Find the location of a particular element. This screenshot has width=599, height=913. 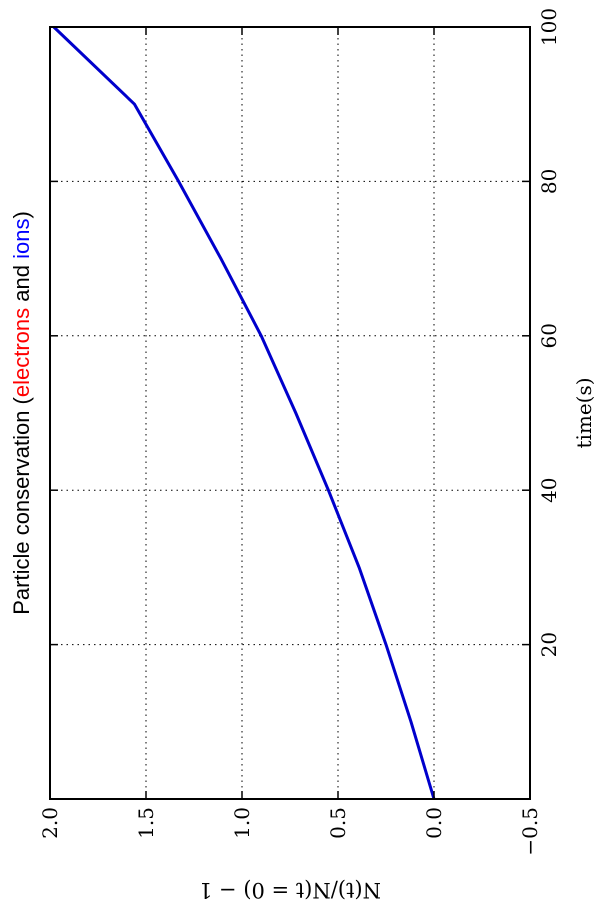

title-suffix: ) is located at coordinates (21, 214).